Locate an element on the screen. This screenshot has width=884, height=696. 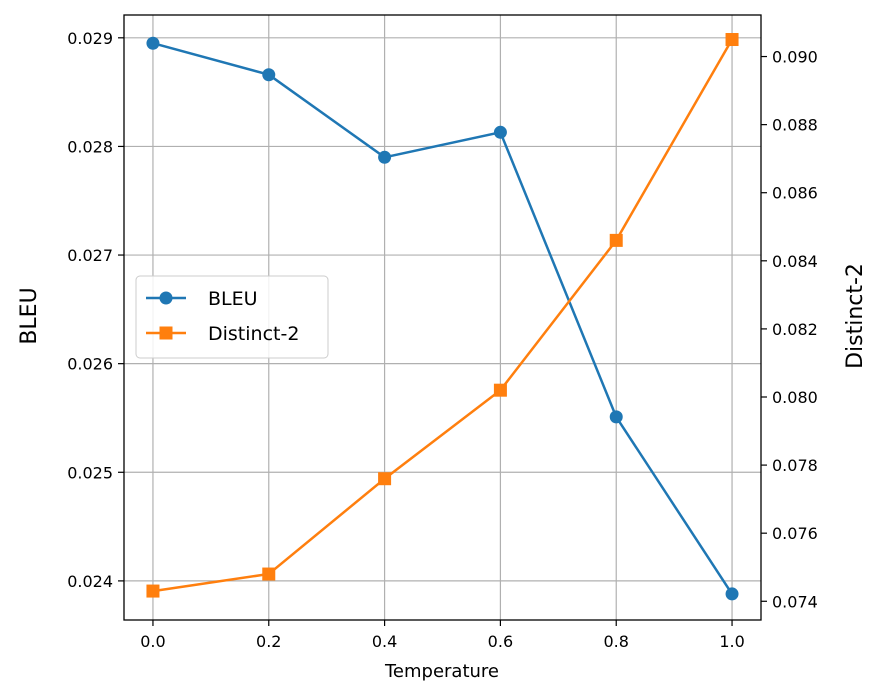
left-tick-label: 0.025 is located at coordinates (90, 472).